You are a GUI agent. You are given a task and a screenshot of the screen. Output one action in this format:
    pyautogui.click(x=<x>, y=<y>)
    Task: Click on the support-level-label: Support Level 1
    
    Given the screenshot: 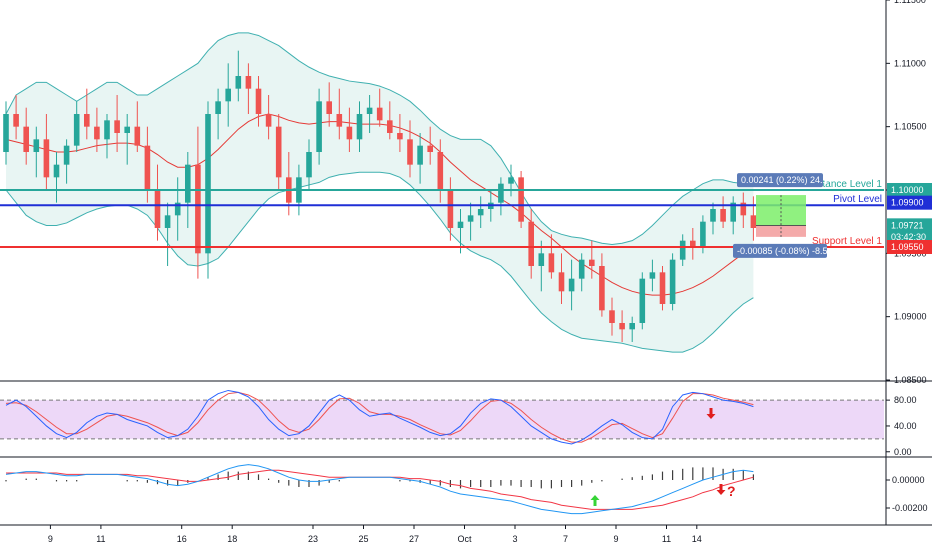 What is the action you would take?
    pyautogui.click(x=847, y=241)
    